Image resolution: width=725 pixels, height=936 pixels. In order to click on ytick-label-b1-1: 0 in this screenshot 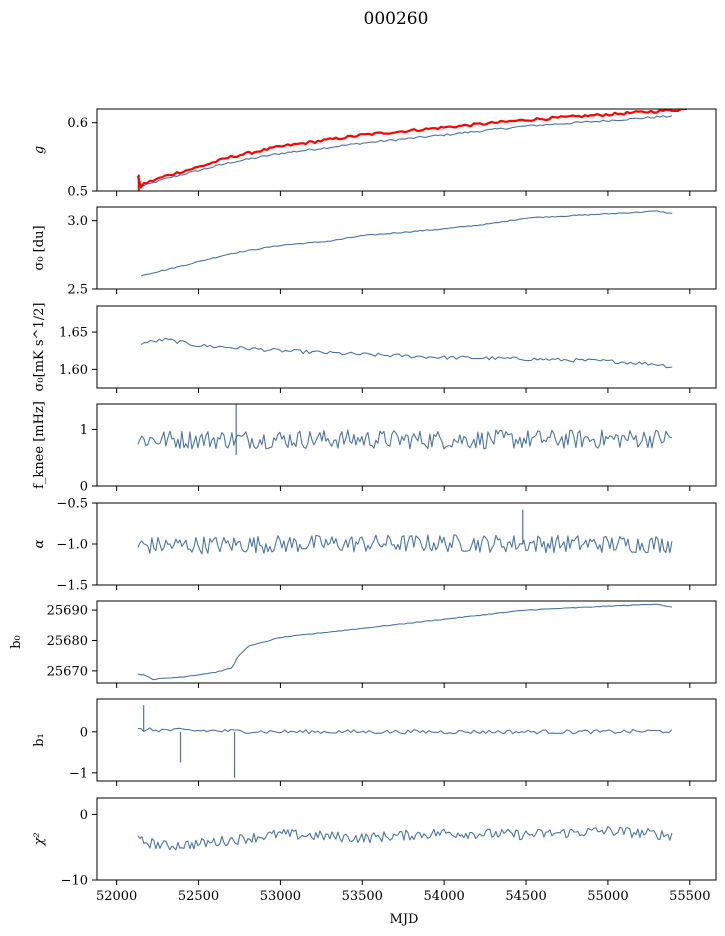, I will do `click(84, 732)`.